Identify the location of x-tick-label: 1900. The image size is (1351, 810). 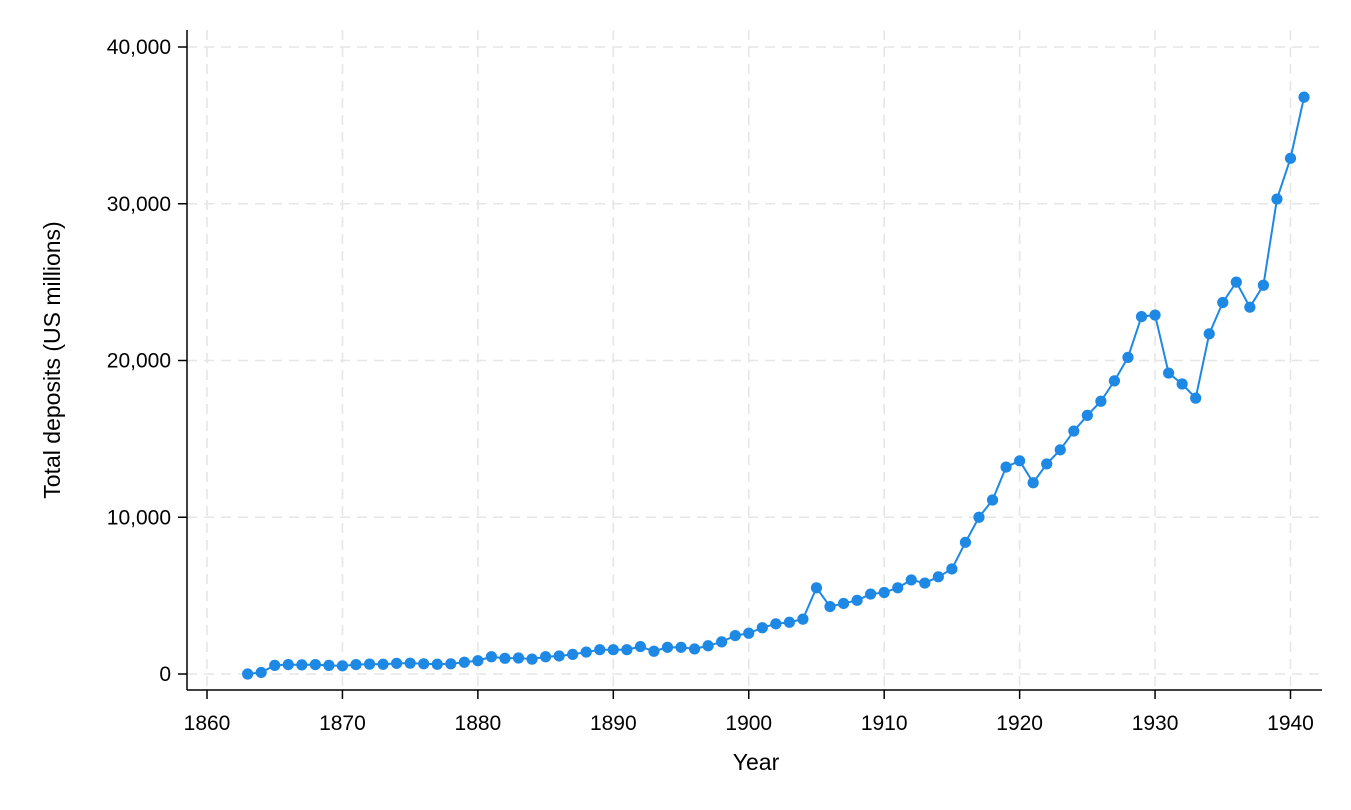
(748, 723).